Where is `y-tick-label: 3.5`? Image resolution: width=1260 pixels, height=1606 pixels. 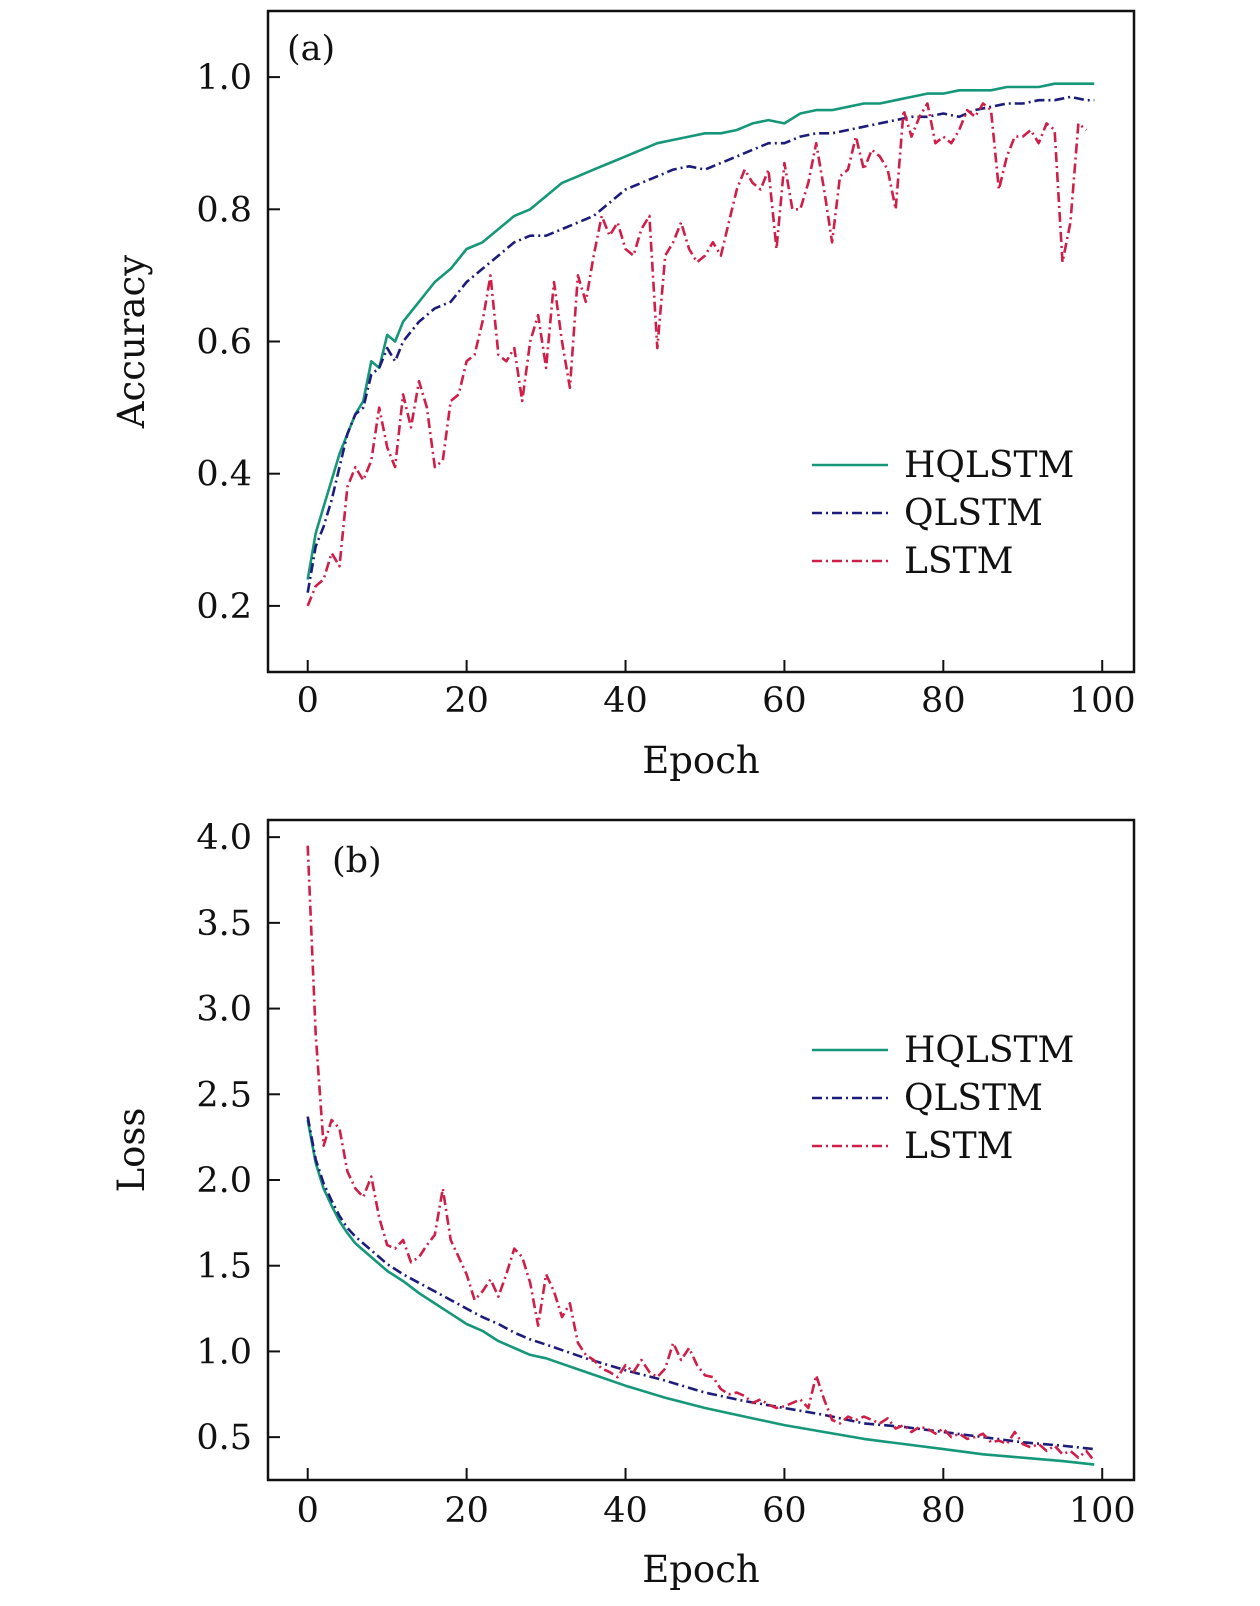
y-tick-label: 3.5 is located at coordinates (224, 924).